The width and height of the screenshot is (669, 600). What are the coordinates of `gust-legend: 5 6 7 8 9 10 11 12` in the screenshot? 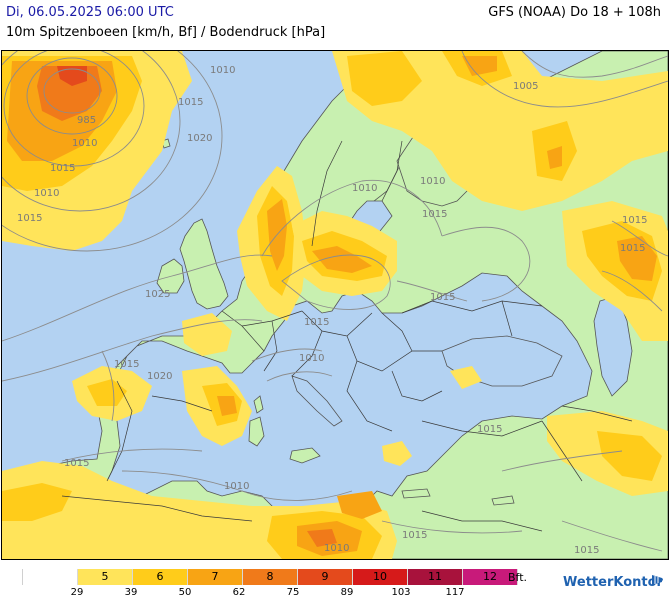 It's located at (270, 577).